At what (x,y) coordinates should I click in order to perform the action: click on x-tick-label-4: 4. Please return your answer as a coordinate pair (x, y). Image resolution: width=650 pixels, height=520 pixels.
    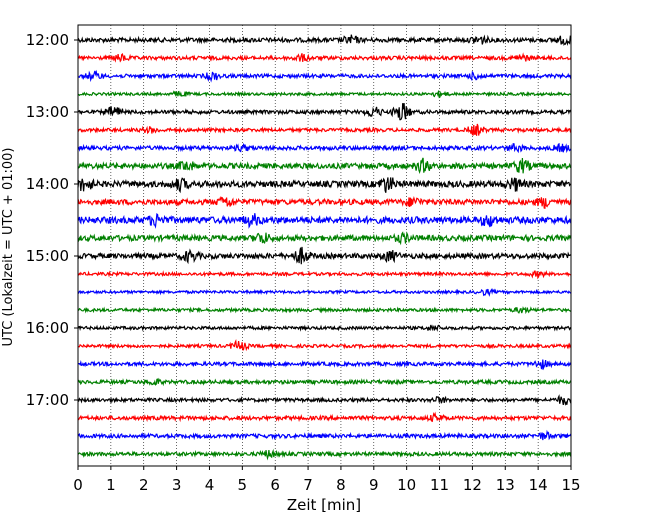
    Looking at the image, I should click on (210, 485).